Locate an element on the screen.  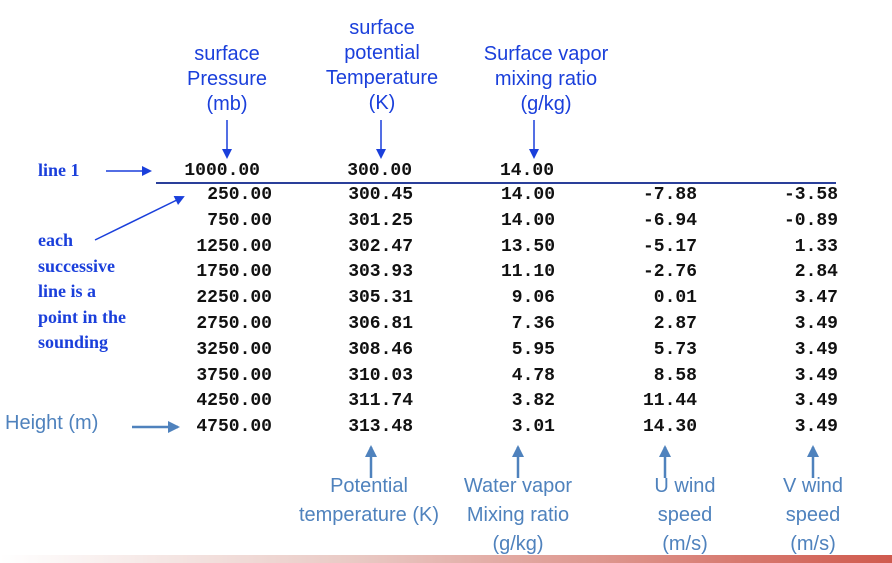
table-cell: 3750.00 is located at coordinates (234, 375).